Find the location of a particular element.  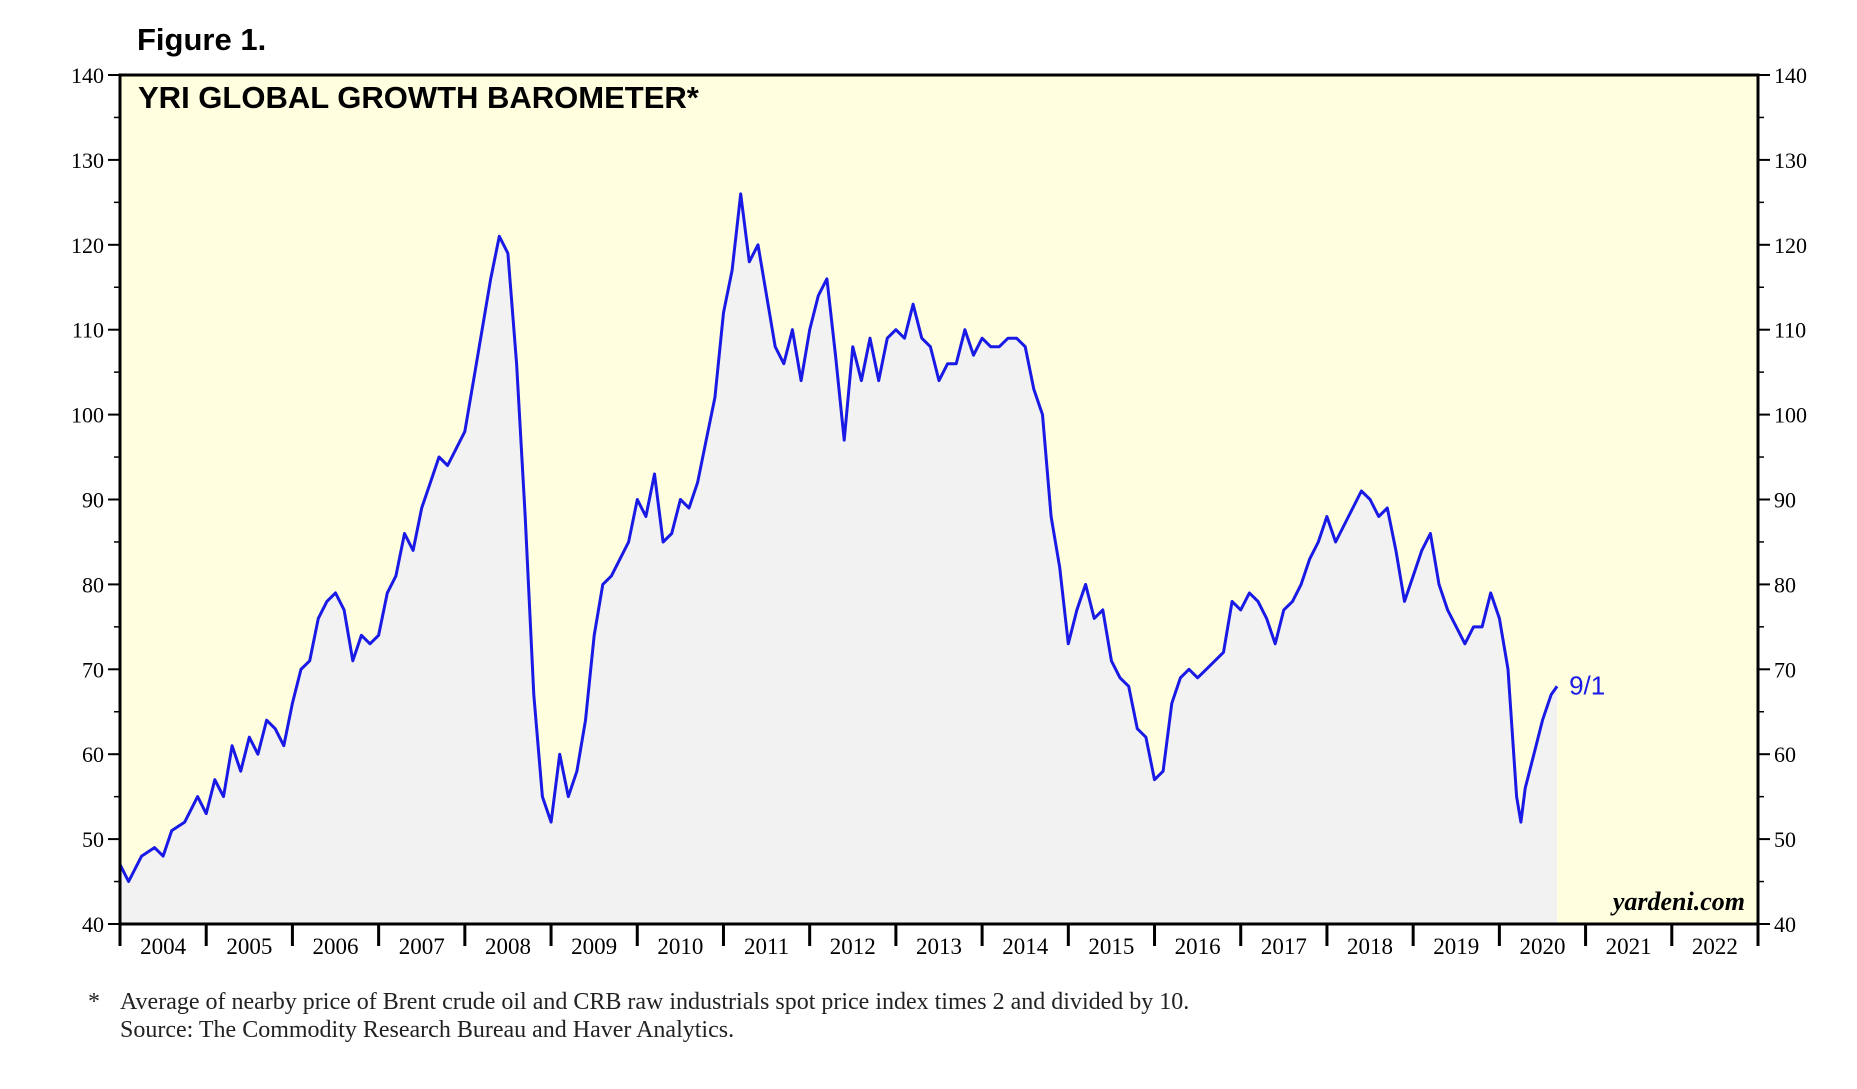

x-tick-label: 2006 is located at coordinates (336, 946).